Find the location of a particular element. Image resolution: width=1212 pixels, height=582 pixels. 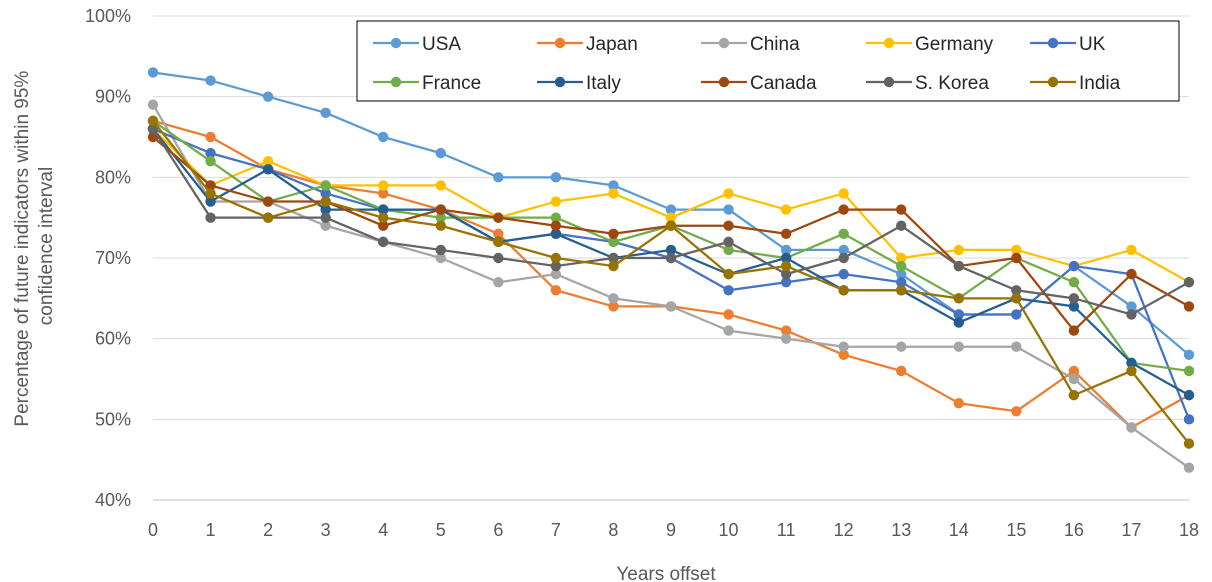

legend-label: France is located at coordinates (451, 83).